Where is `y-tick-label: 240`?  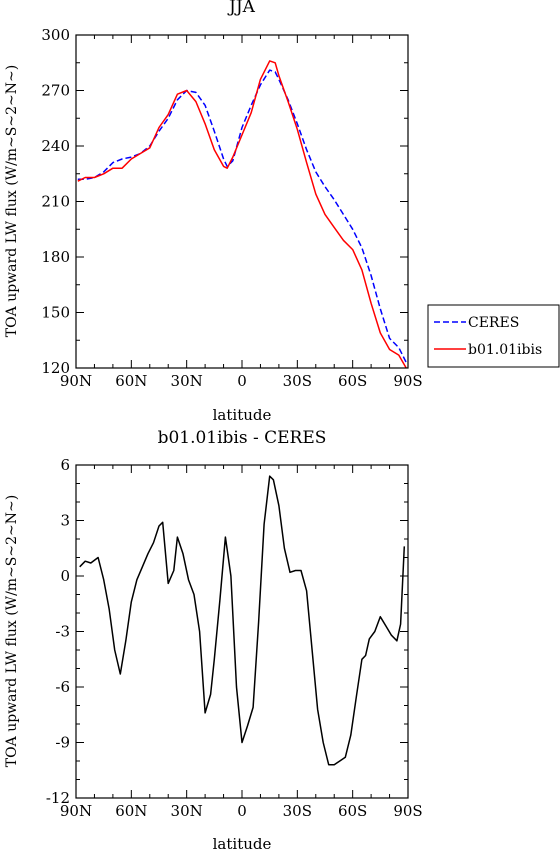 y-tick-label: 240 is located at coordinates (55, 146).